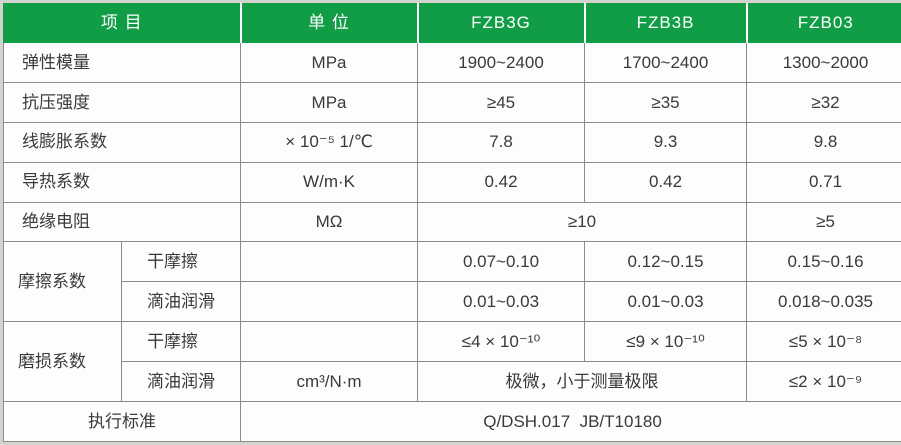 This screenshot has height=445, width=901. What do you see at coordinates (501, 302) in the screenshot?
I see `friction-oil-fzb3g: 0.01~0.03` at bounding box center [501, 302].